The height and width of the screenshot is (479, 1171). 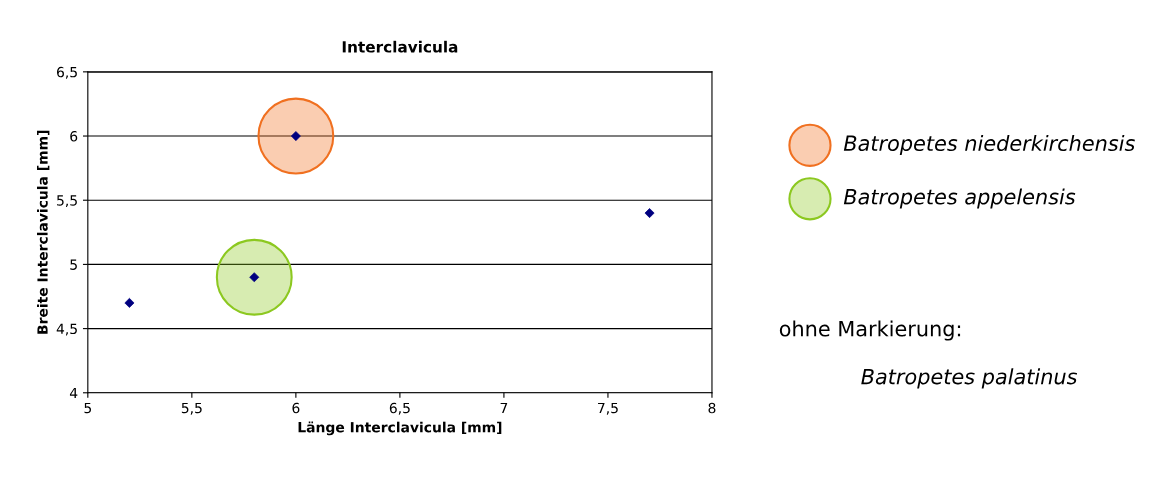 I want to click on x-tick-label: 8, so click(x=712, y=408).